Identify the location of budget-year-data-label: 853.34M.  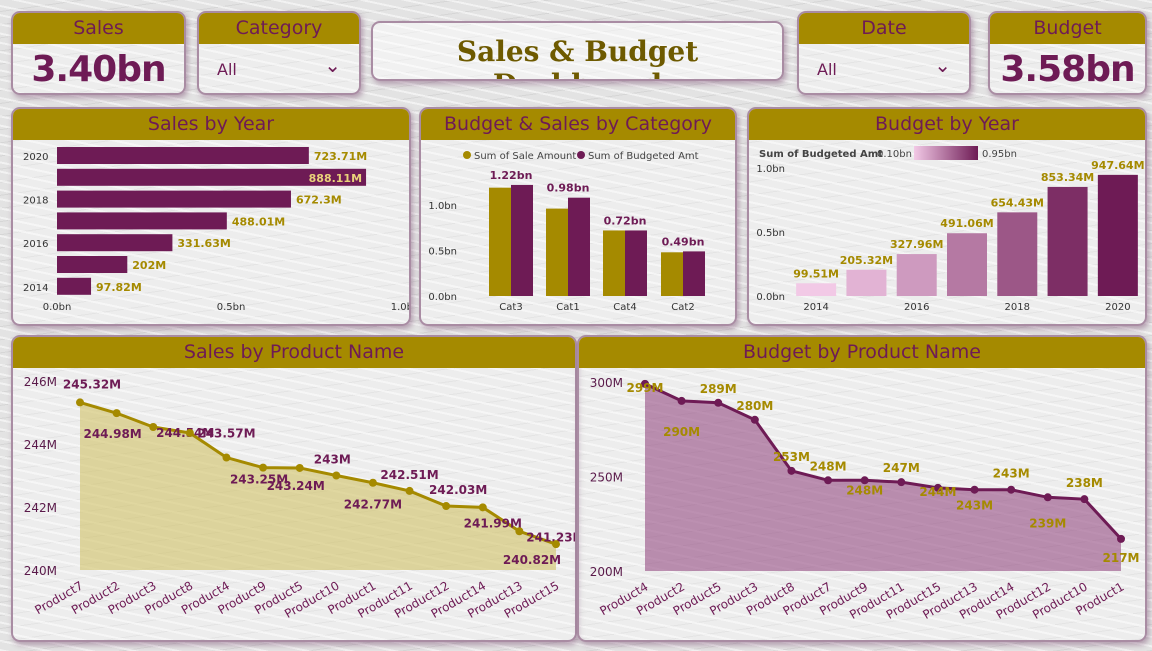
(1067, 177).